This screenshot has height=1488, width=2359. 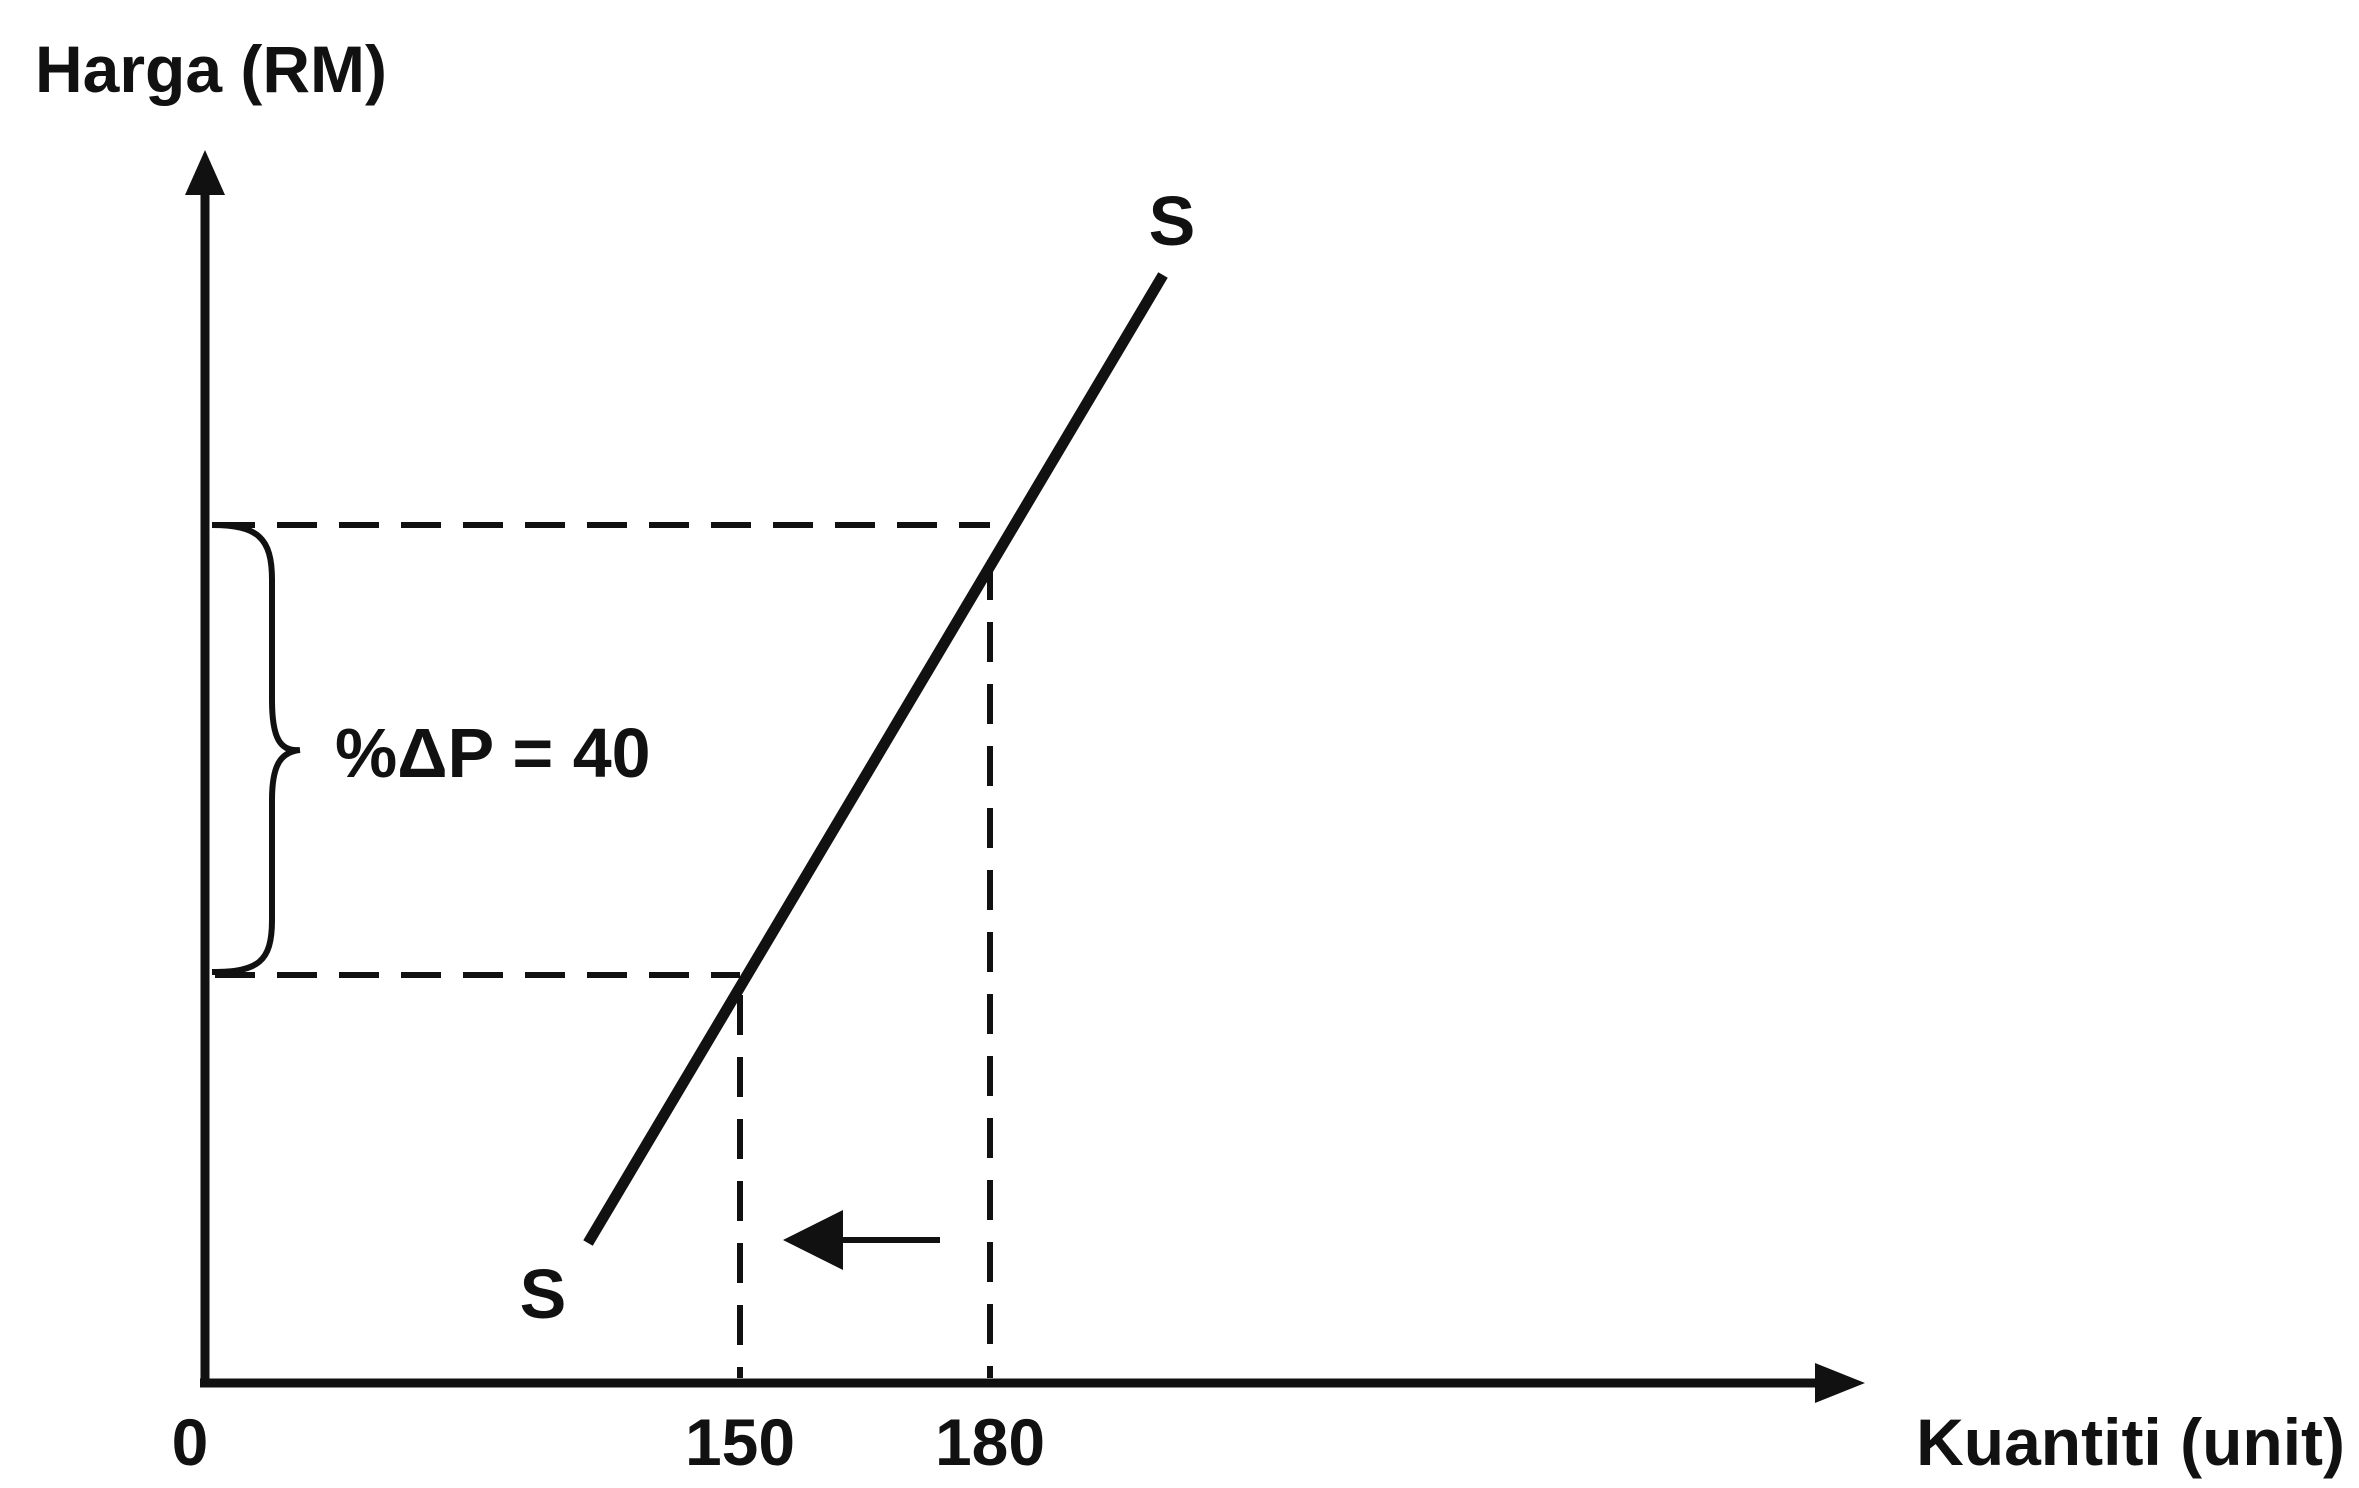 What do you see at coordinates (1172, 221) in the screenshot?
I see `supply-curve-label-top: S` at bounding box center [1172, 221].